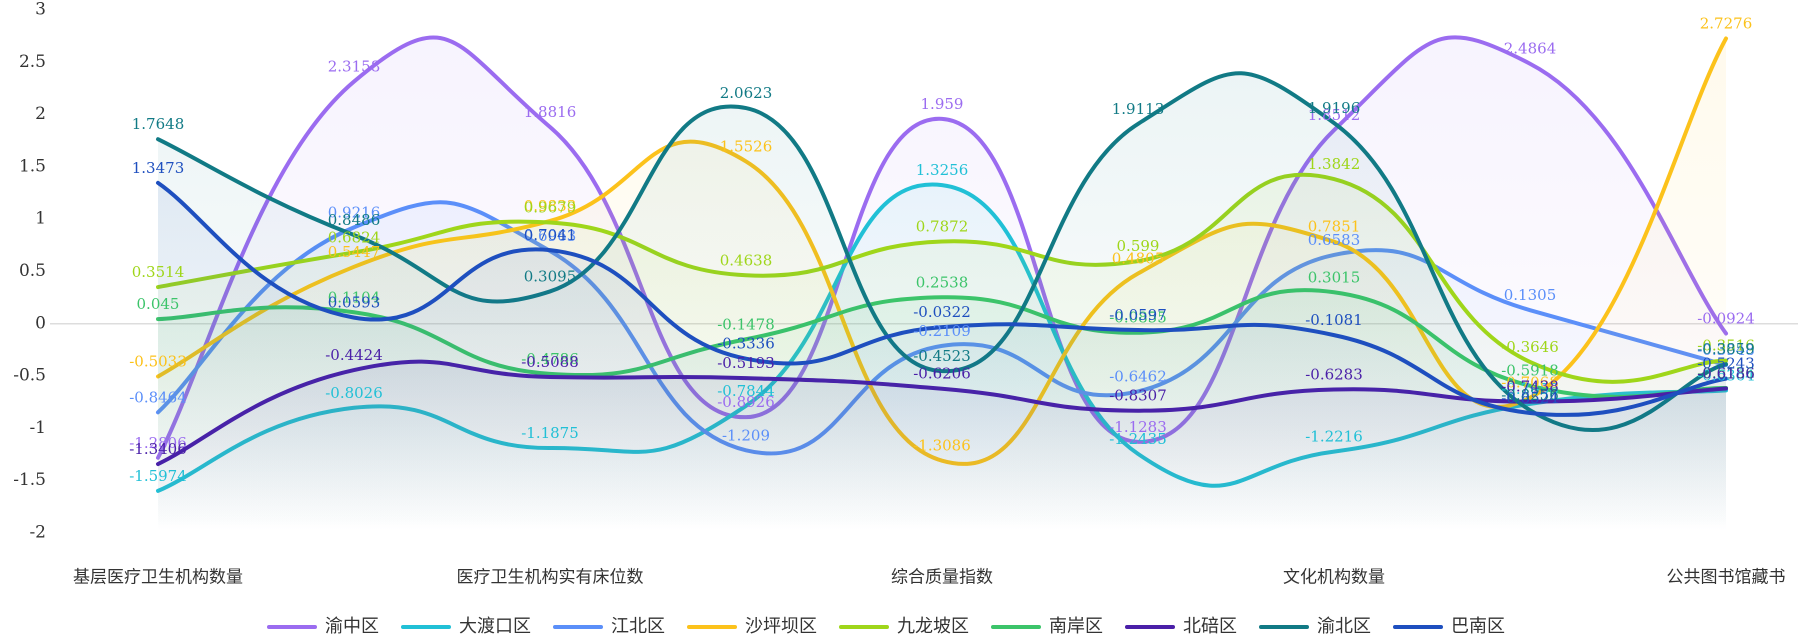 This screenshot has height=644, width=1798. I want to click on data-label: -0.8026, so click(354, 393).